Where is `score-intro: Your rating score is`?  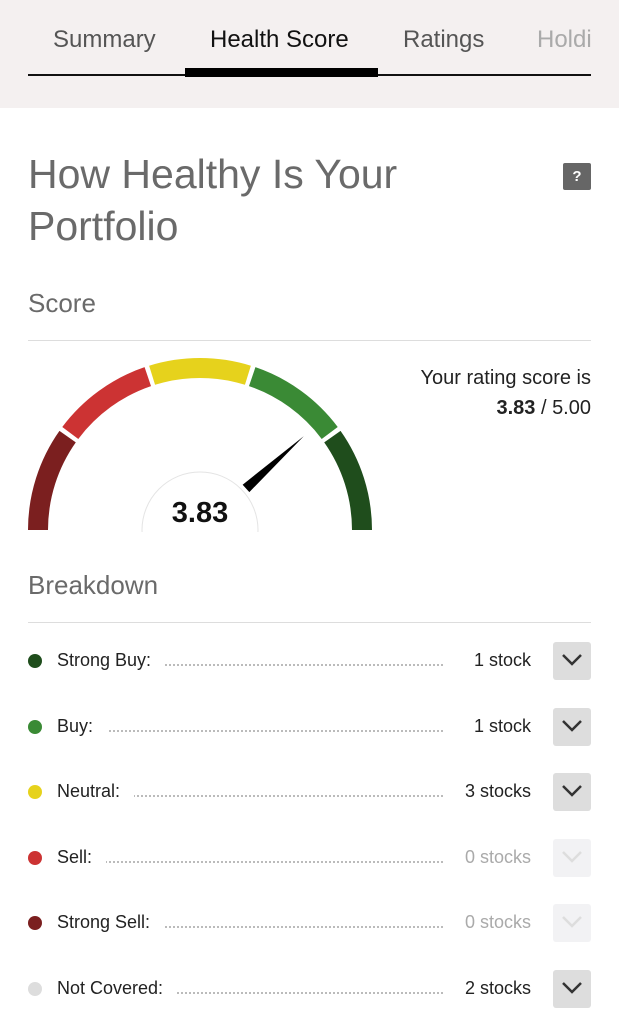
score-intro: Your rating score is is located at coordinates (505, 378).